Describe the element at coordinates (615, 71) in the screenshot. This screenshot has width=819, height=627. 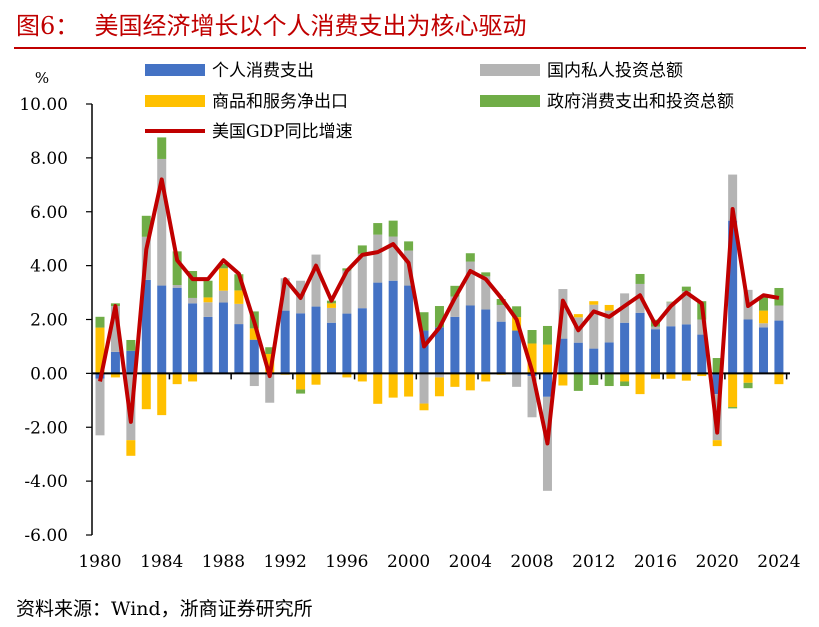
I see `legend-label: 国内私人投资总额` at that location.